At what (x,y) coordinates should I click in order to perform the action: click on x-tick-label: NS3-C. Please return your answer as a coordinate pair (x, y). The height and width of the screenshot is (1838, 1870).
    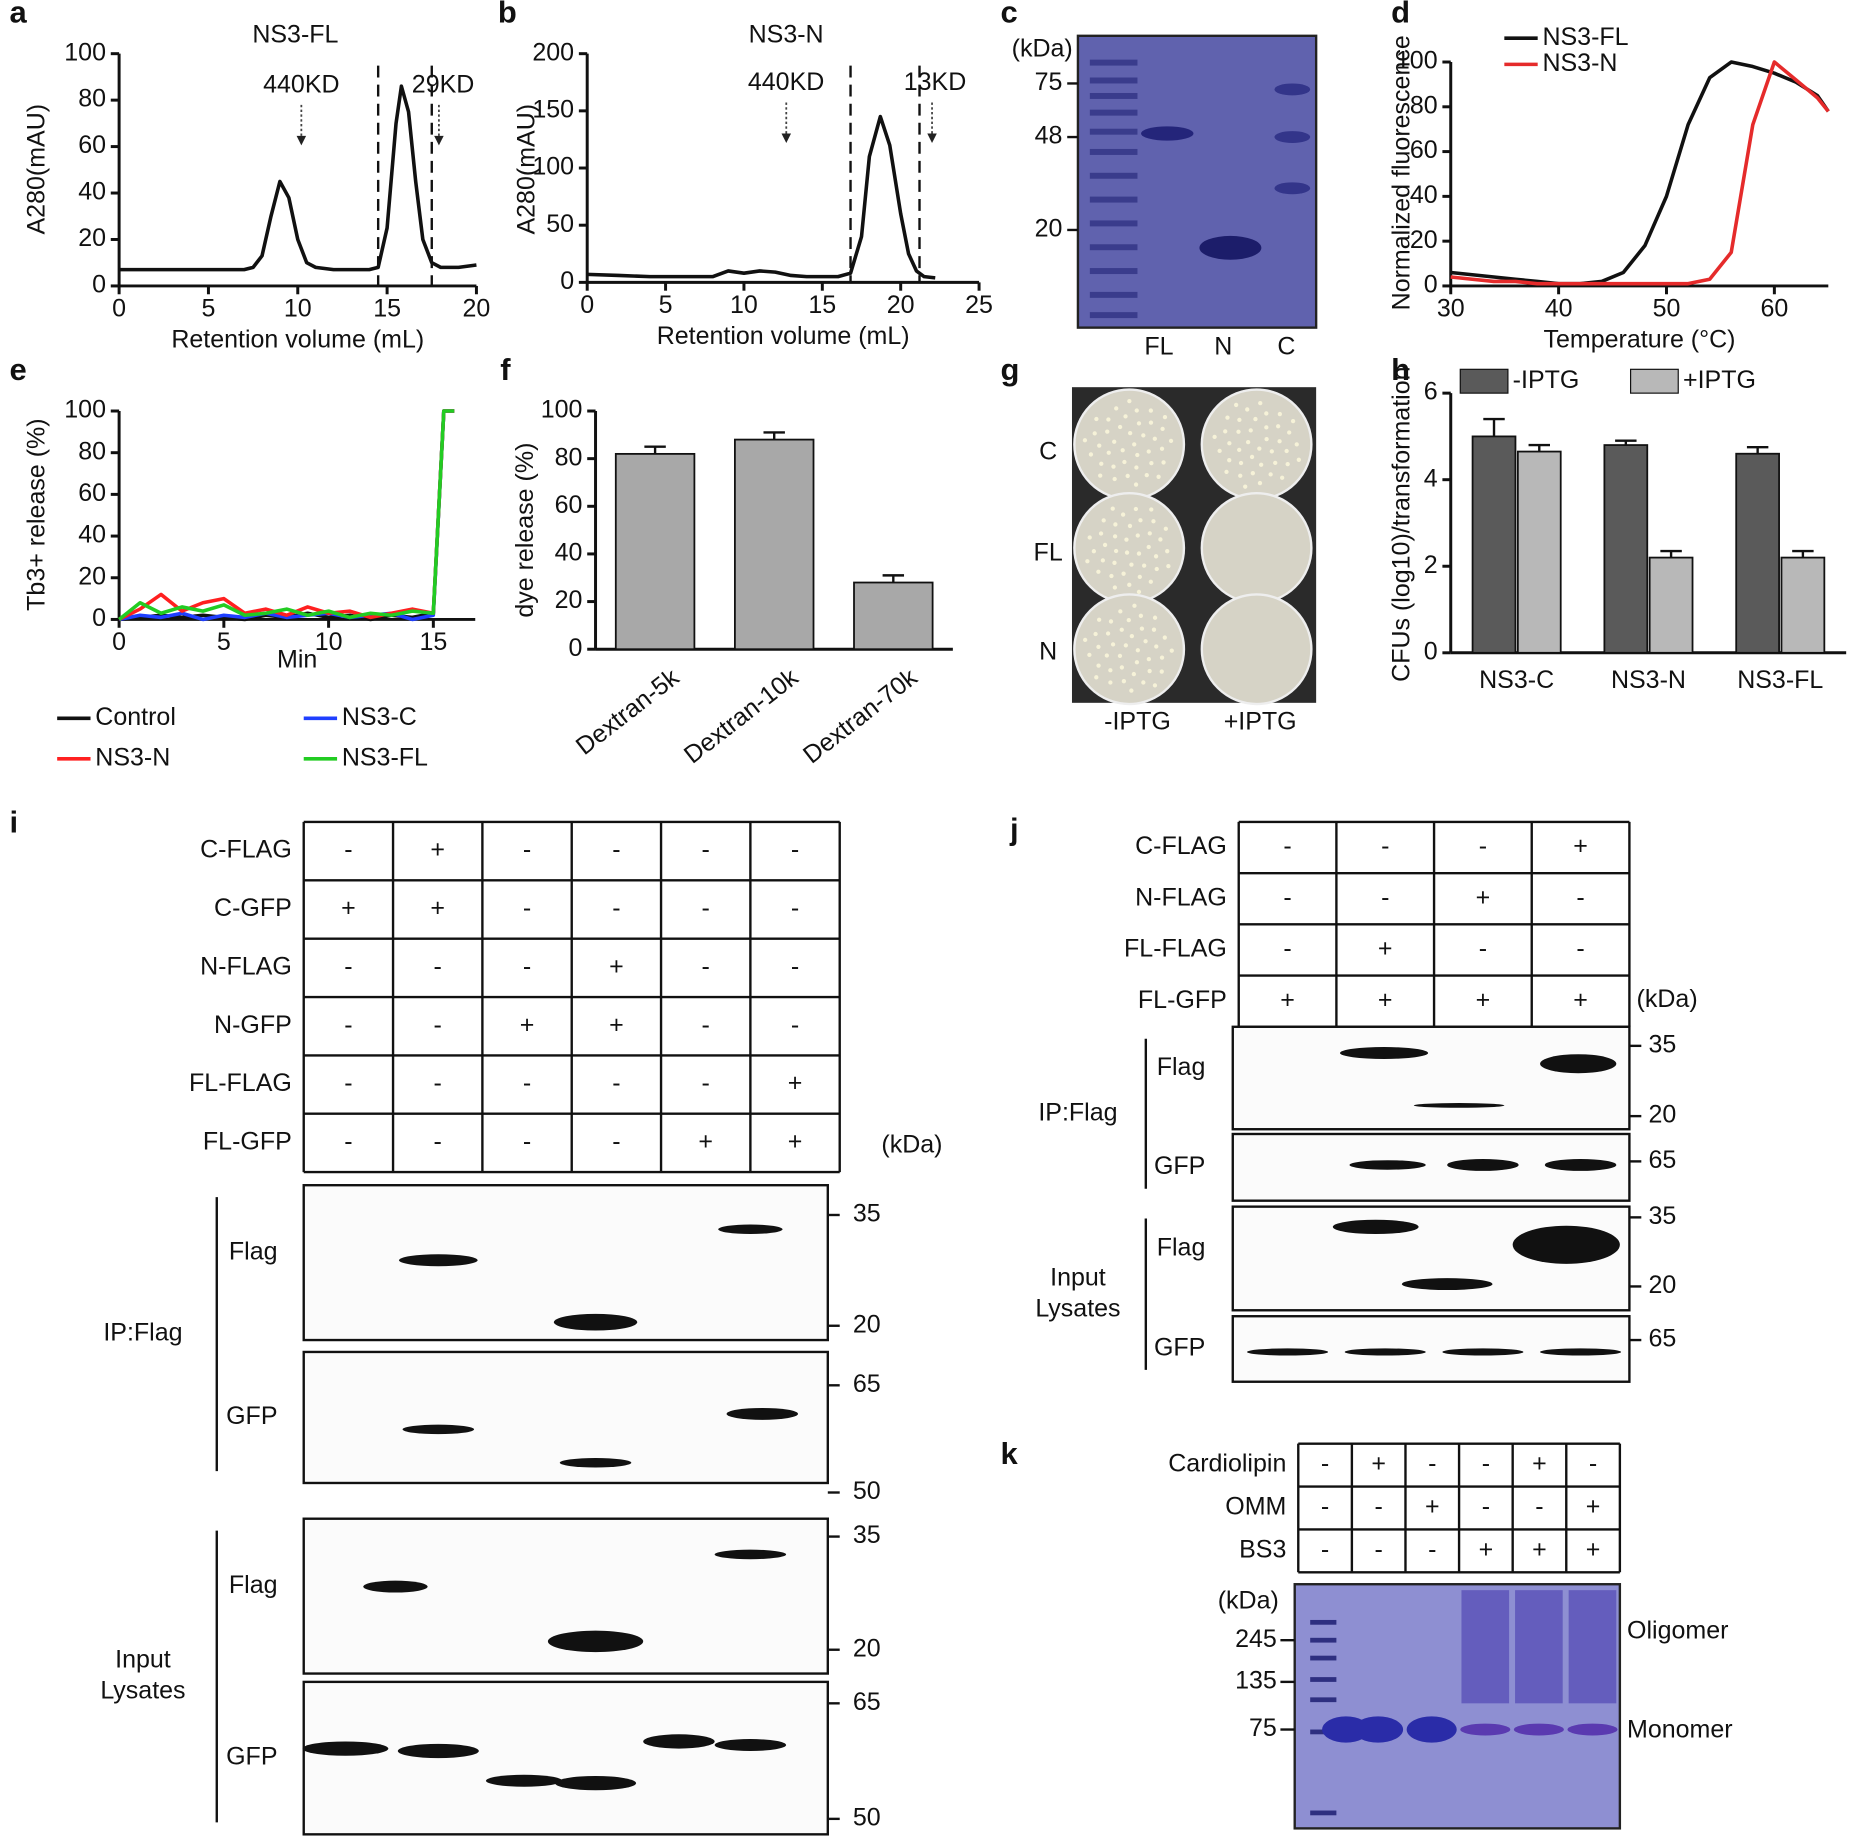
    Looking at the image, I should click on (1516, 680).